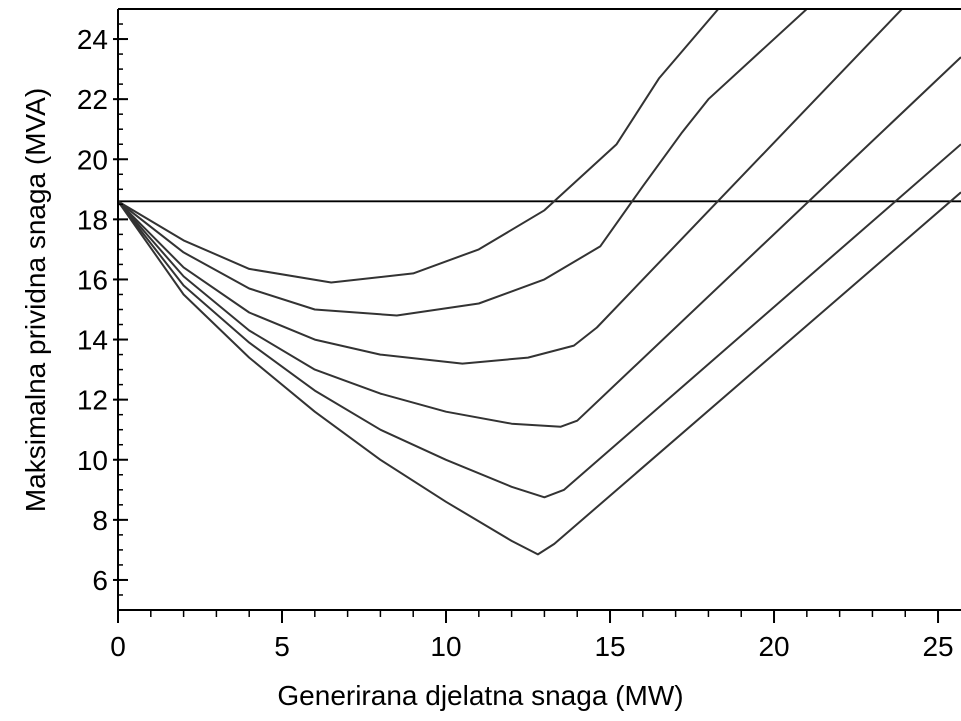 The width and height of the screenshot is (961, 721). What do you see at coordinates (92, 400) in the screenshot?
I see `y-tick-label: 12` at bounding box center [92, 400].